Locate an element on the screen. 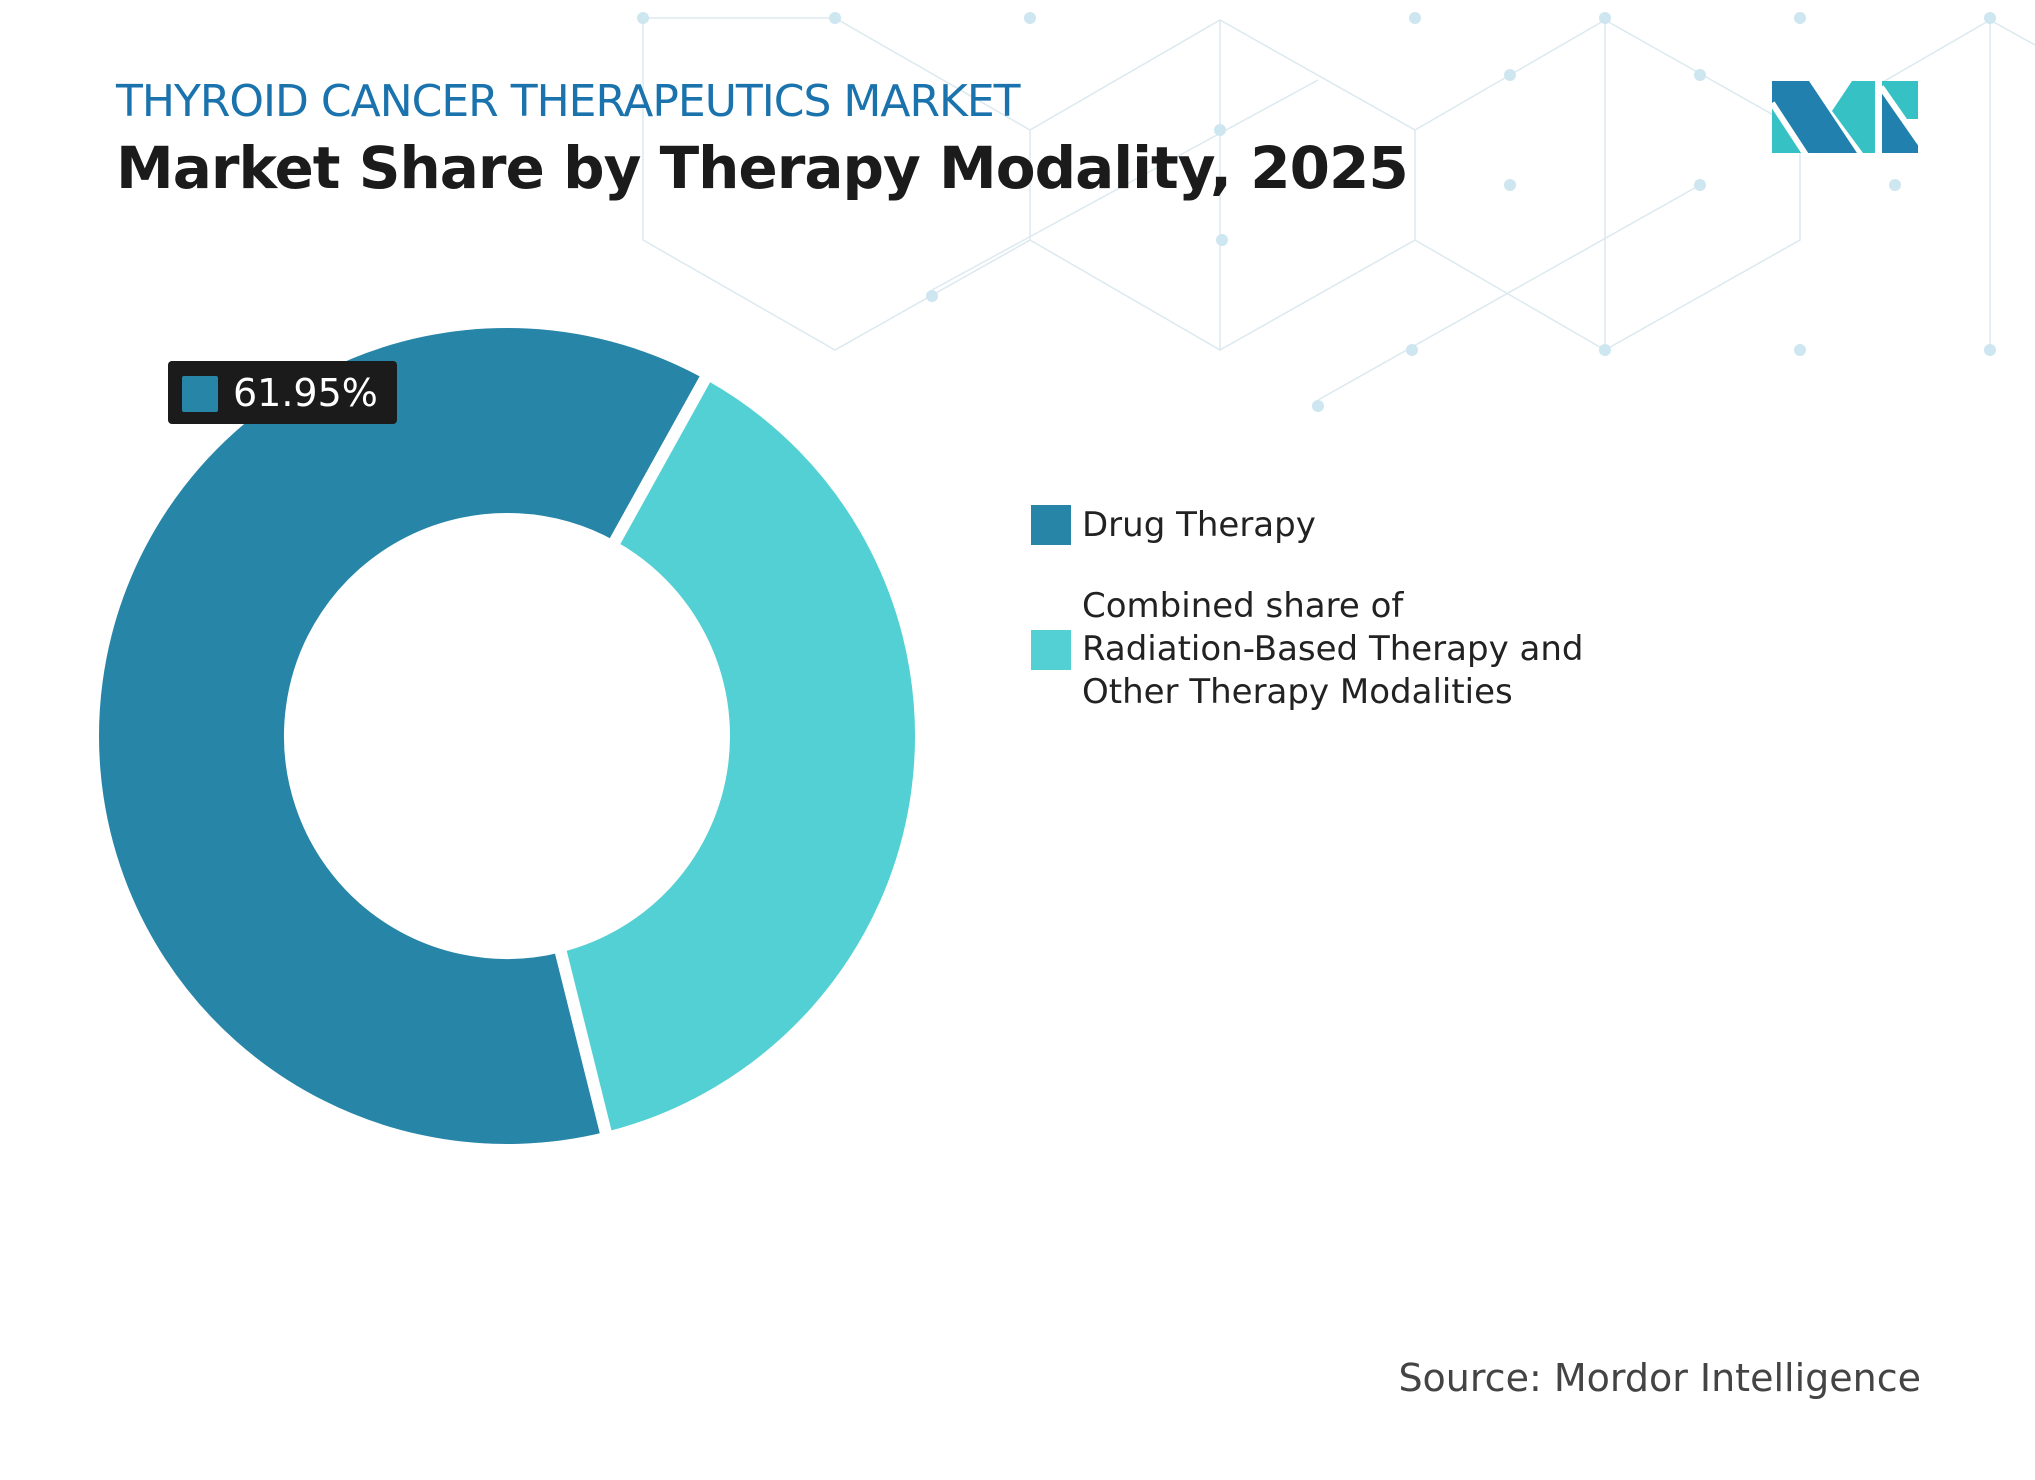 This screenshot has height=1480, width=2035. chart-title: Market Share by Therapy Modality, 2025 is located at coordinates (762, 168).